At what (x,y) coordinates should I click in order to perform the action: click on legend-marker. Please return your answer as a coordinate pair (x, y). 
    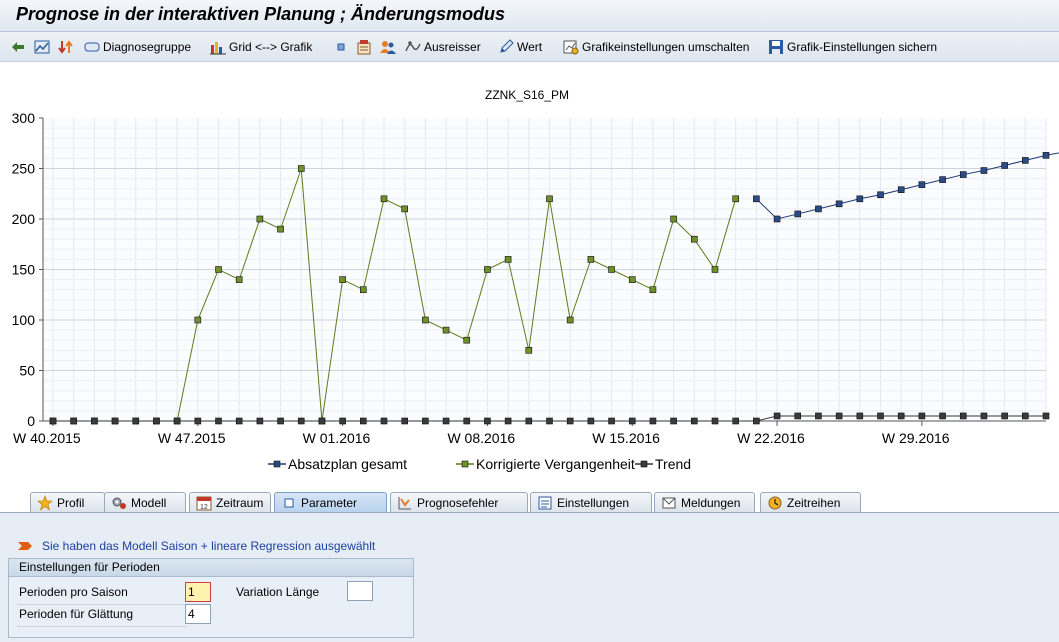
    Looking at the image, I should click on (277, 464).